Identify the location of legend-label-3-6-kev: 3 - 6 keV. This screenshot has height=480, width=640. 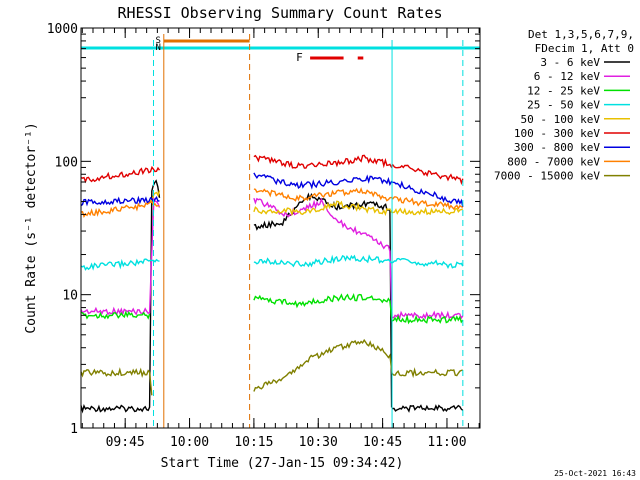
(570, 62).